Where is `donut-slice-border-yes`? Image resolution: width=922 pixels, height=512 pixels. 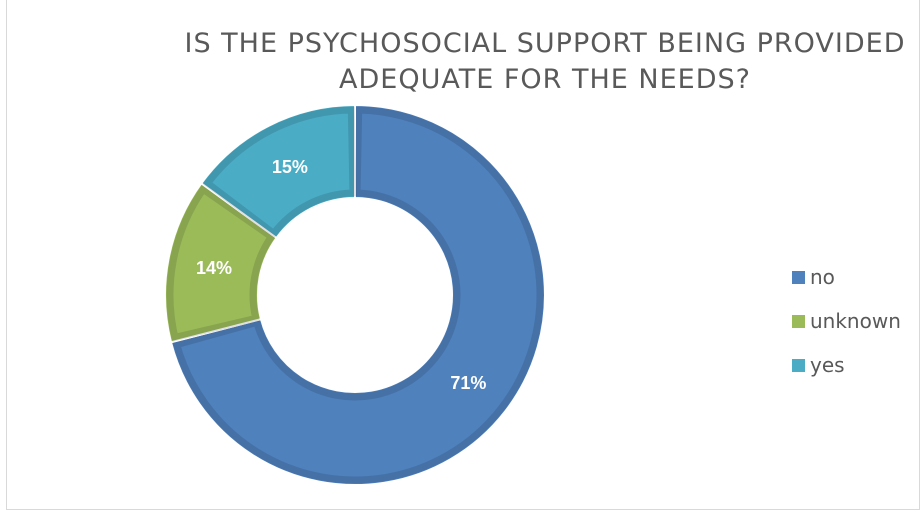
donut-slice-border-yes is located at coordinates (279, 172).